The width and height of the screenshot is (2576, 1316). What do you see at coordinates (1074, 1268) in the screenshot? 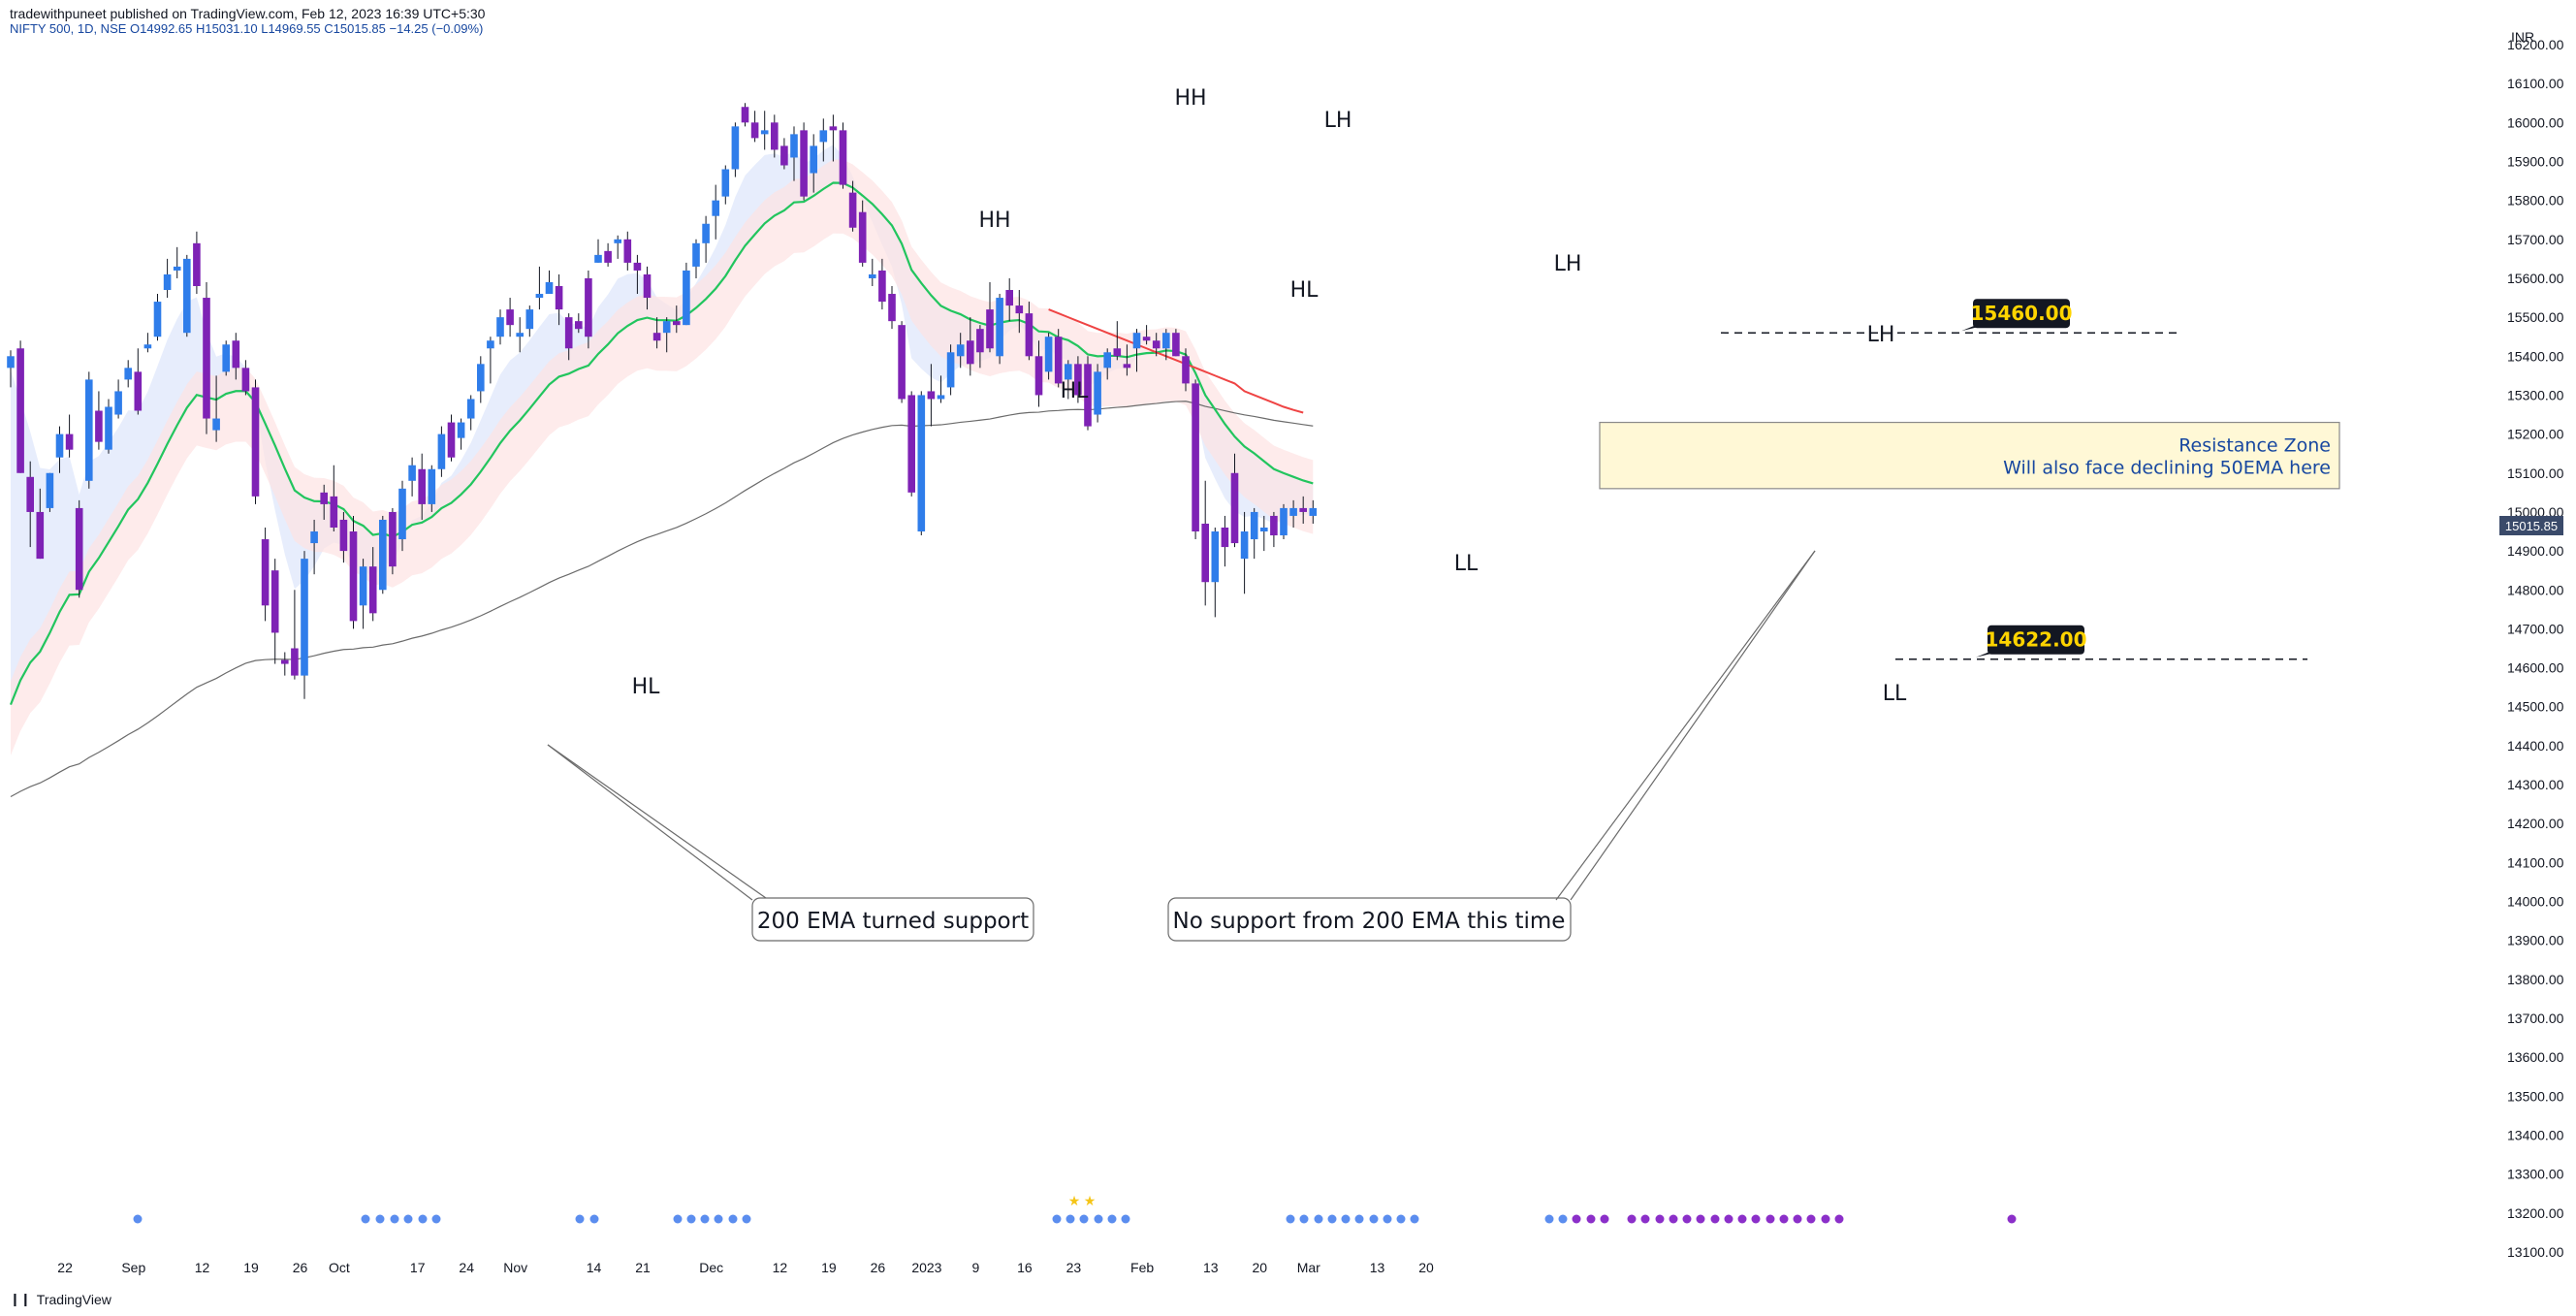
I see `x-tick-label: 23` at bounding box center [1074, 1268].